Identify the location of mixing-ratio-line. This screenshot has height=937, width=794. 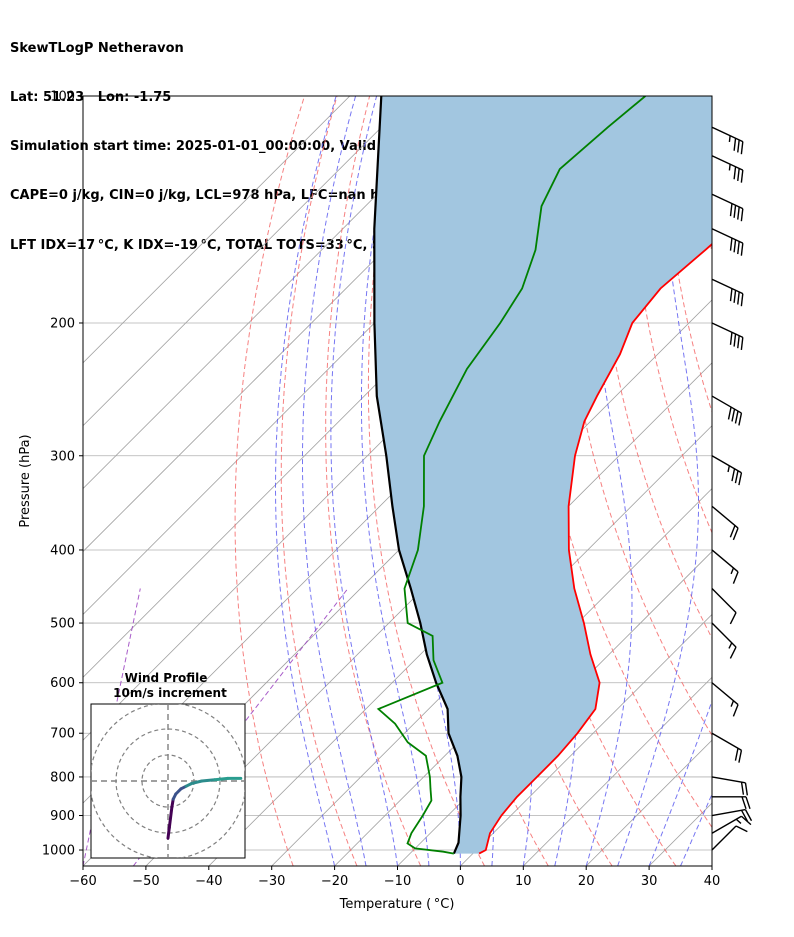
(112, 727).